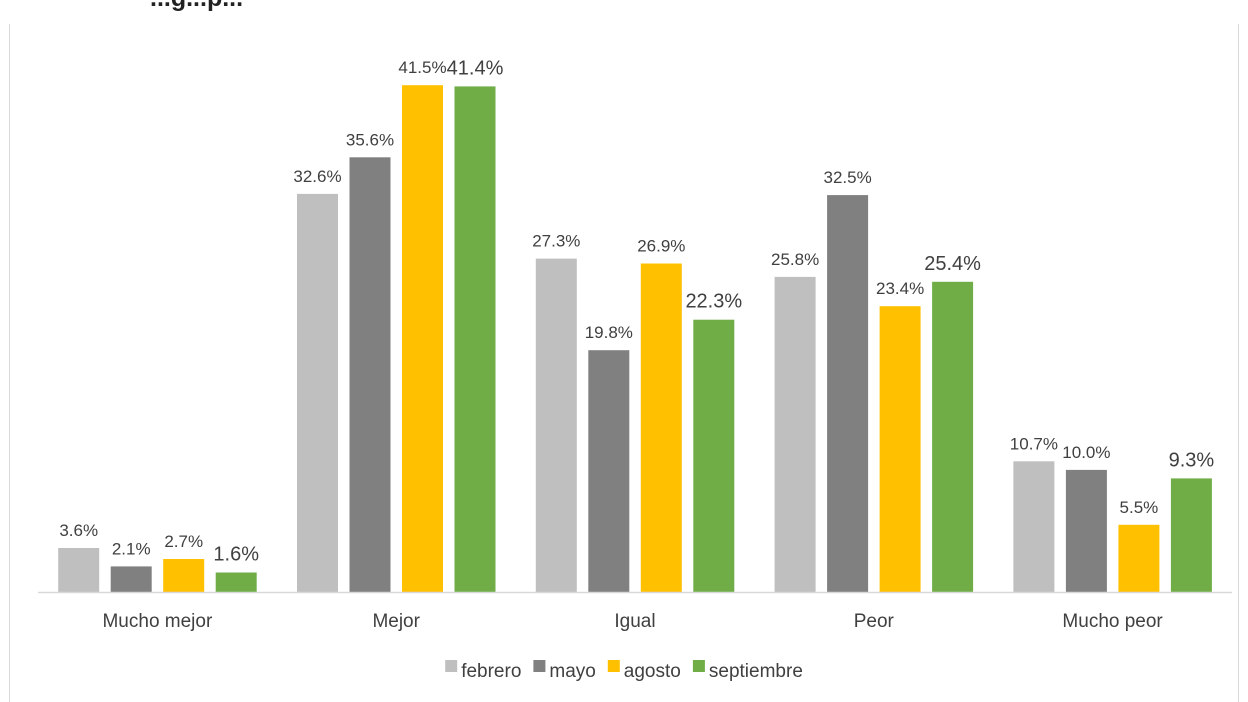  Describe the element at coordinates (317, 176) in the screenshot. I see `data-label-mejor-febrero: 32.6%` at that location.